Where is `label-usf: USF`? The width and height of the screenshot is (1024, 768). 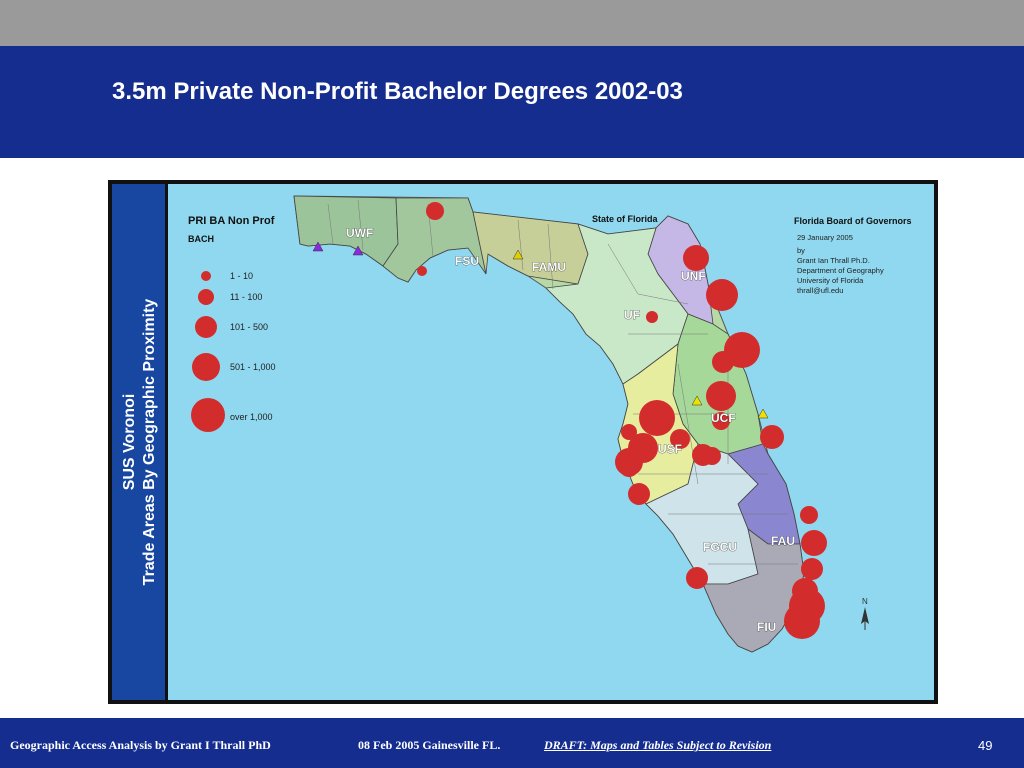 label-usf: USF is located at coordinates (670, 449).